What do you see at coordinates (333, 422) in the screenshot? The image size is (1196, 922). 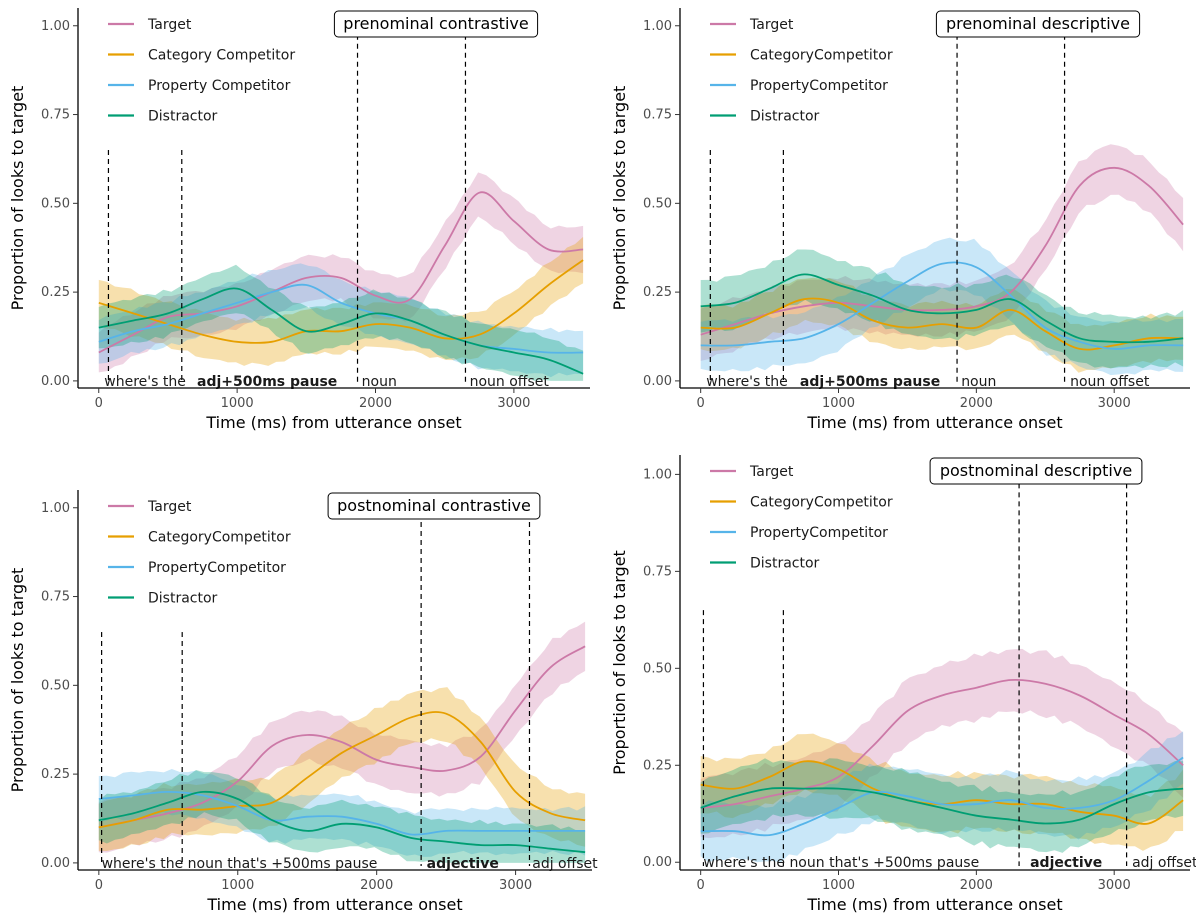 I see `panel-1-x-axis-title: Time (ms) from utterance onset` at bounding box center [333, 422].